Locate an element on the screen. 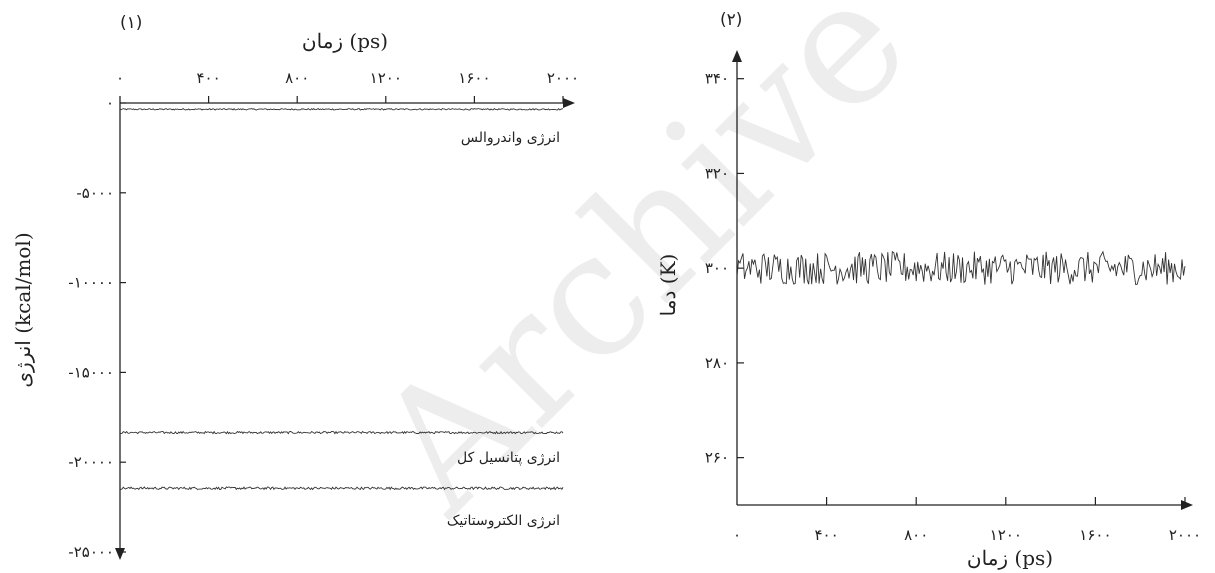  temperature-y-tick-label: ۲۶۰ is located at coordinates (717, 458).